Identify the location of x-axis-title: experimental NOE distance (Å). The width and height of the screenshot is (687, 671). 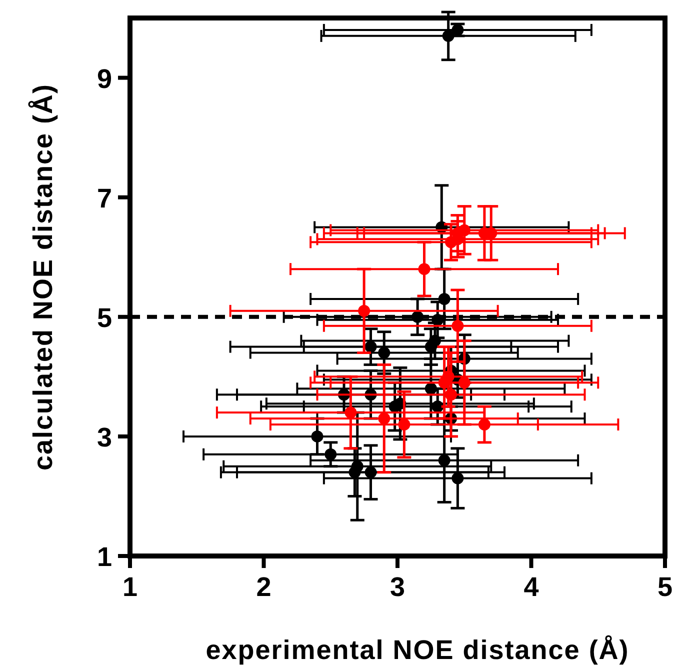
(418, 650).